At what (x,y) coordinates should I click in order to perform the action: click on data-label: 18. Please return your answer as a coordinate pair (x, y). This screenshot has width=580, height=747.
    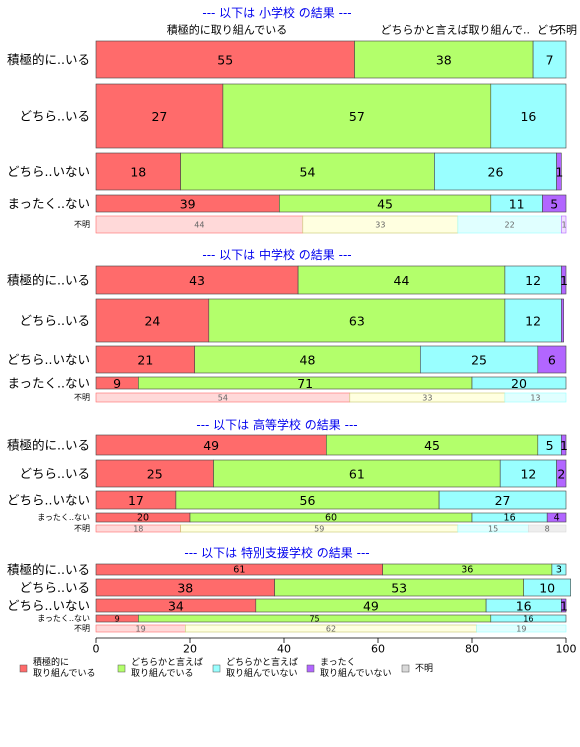
    Looking at the image, I should click on (138, 172).